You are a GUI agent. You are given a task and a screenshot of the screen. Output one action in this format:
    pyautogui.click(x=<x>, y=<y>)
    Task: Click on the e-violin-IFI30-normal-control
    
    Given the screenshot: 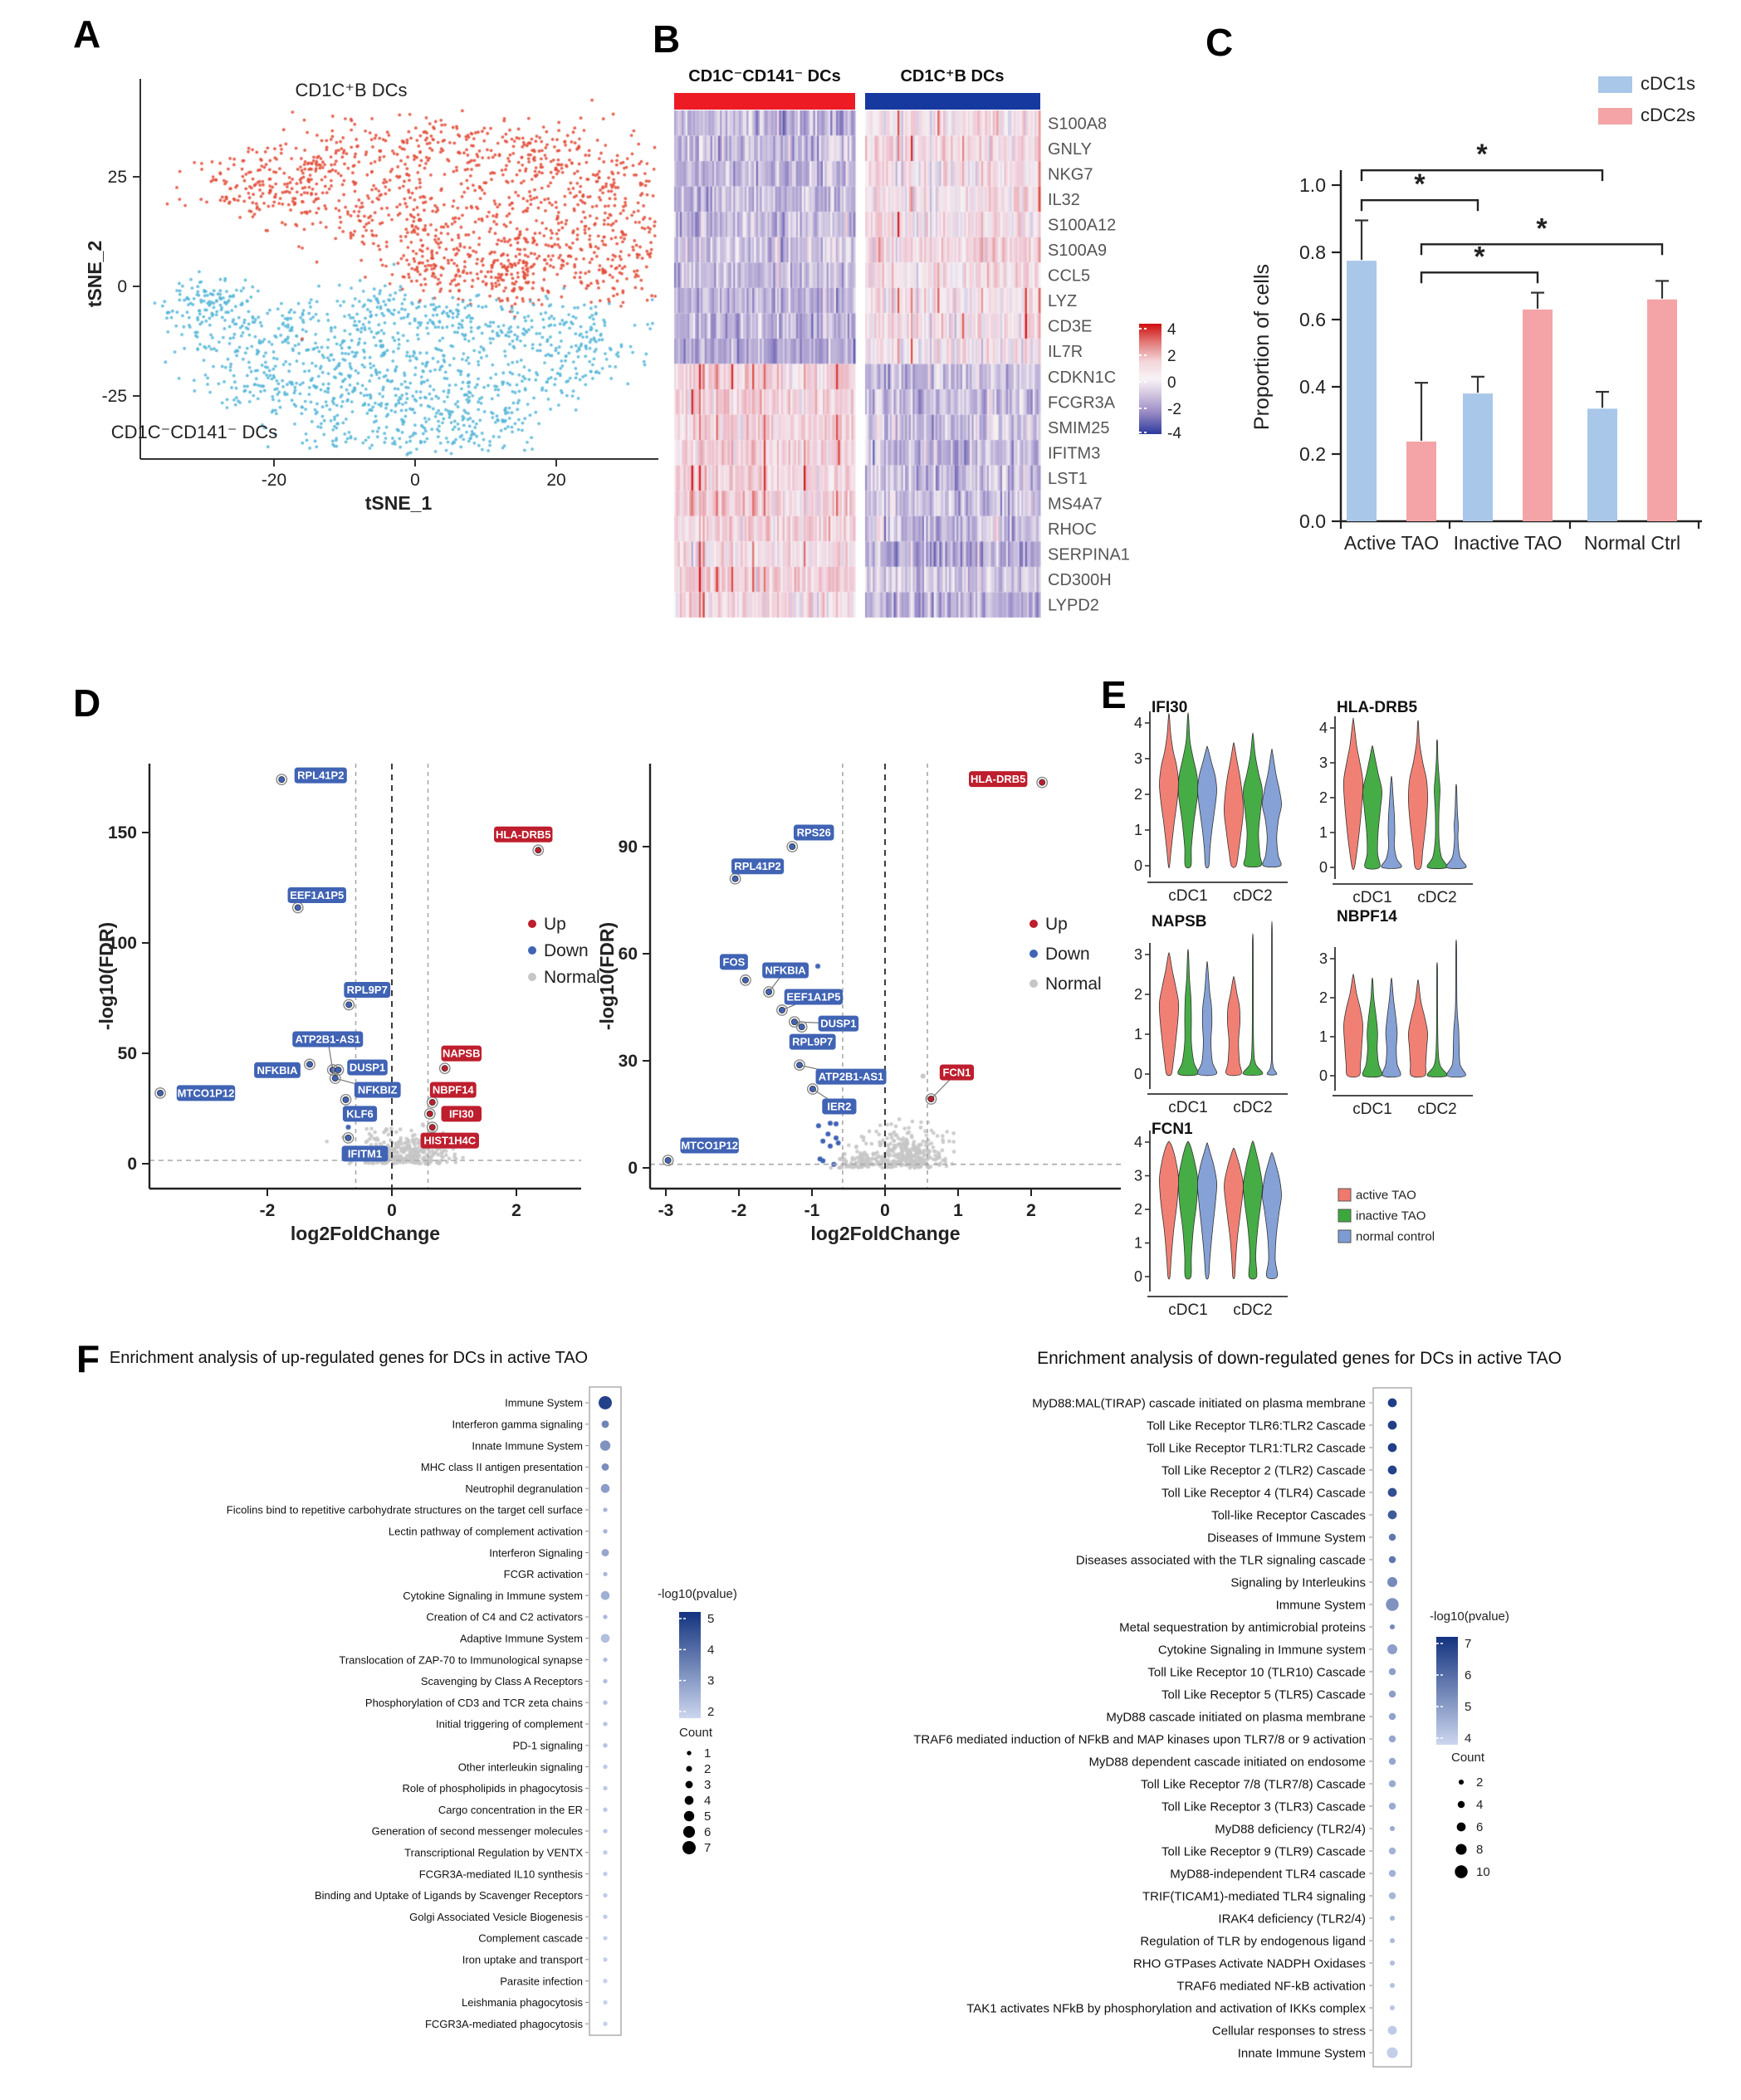 What is the action you would take?
    pyautogui.click(x=1207, y=807)
    